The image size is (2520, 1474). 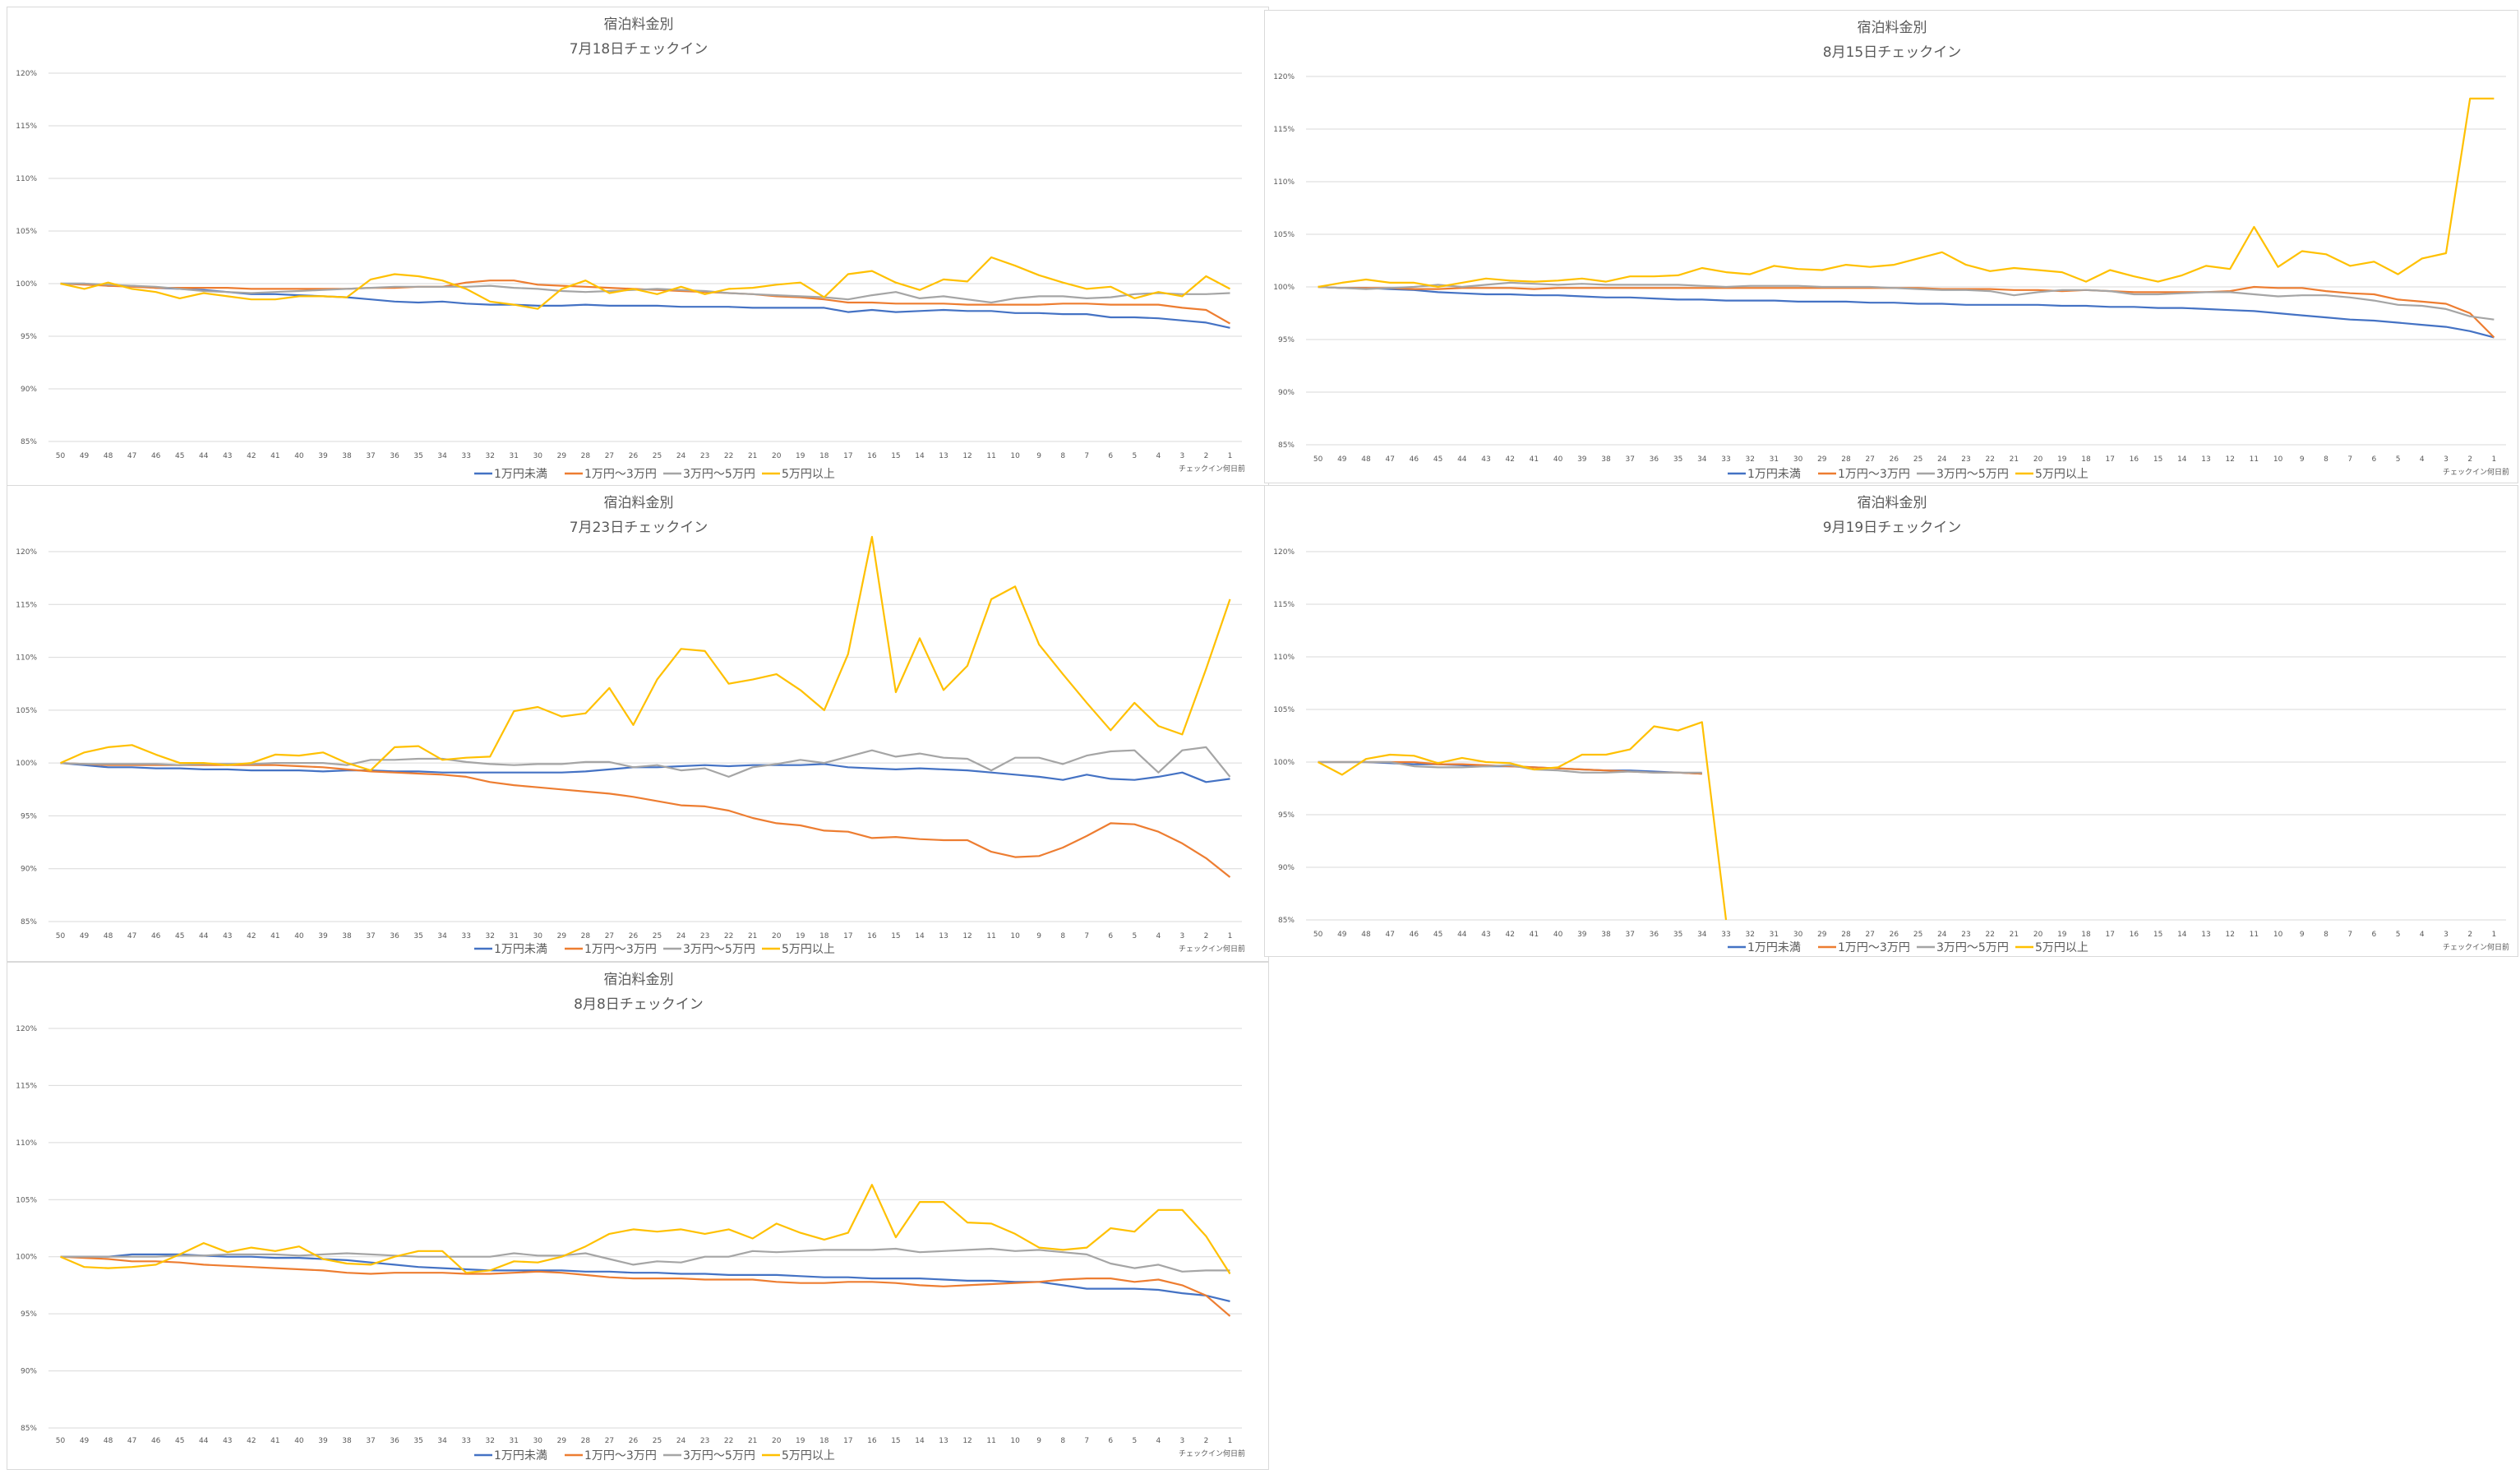 What do you see at coordinates (800, 936) in the screenshot?
I see `x-tick-label: 19` at bounding box center [800, 936].